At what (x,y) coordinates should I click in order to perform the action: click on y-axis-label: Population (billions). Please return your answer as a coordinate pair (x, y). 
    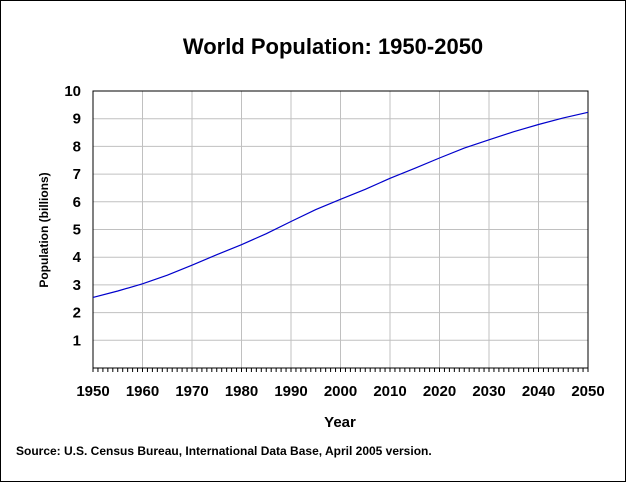
    Looking at the image, I should click on (44, 229).